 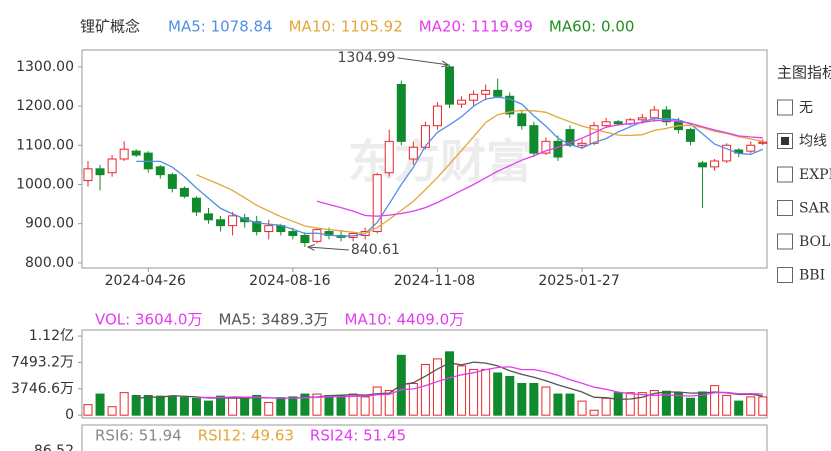 What do you see at coordinates (815, 175) in the screenshot?
I see `option-label: EXPMA` at bounding box center [815, 175].